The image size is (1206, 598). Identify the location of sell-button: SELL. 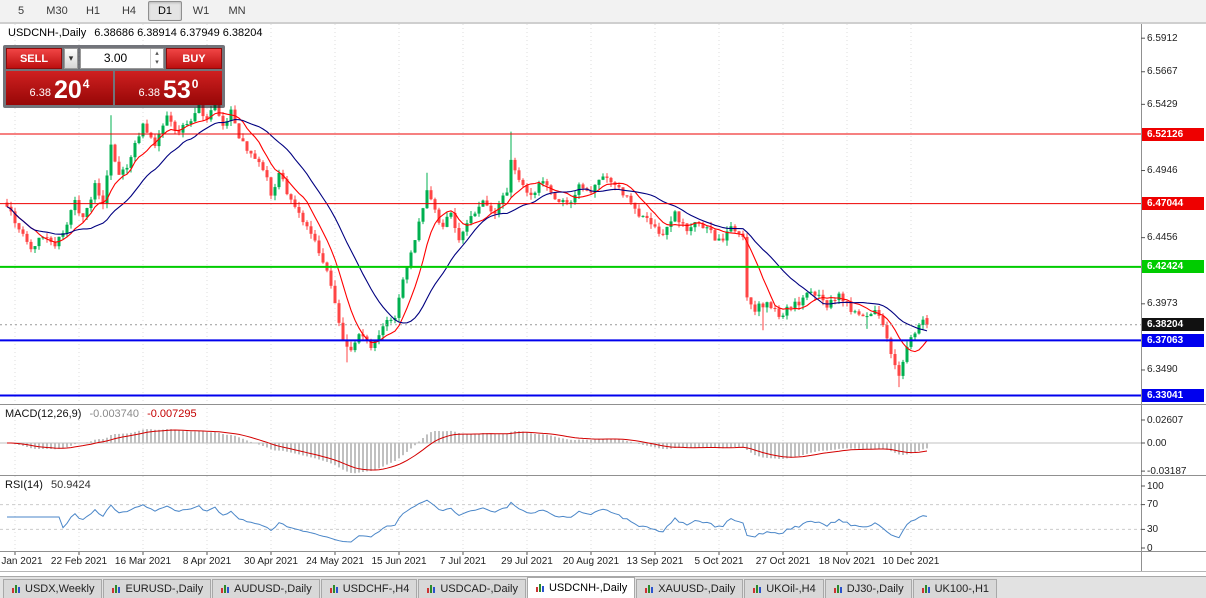
(34, 58).